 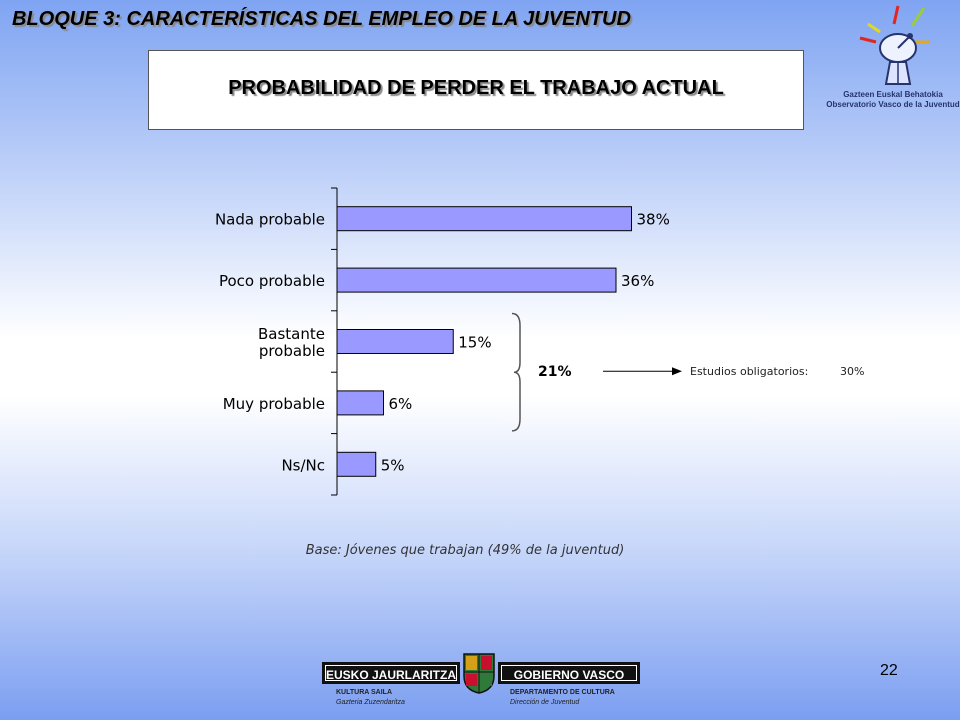 I want to click on annotation-note-value: 30%, so click(x=852, y=371).